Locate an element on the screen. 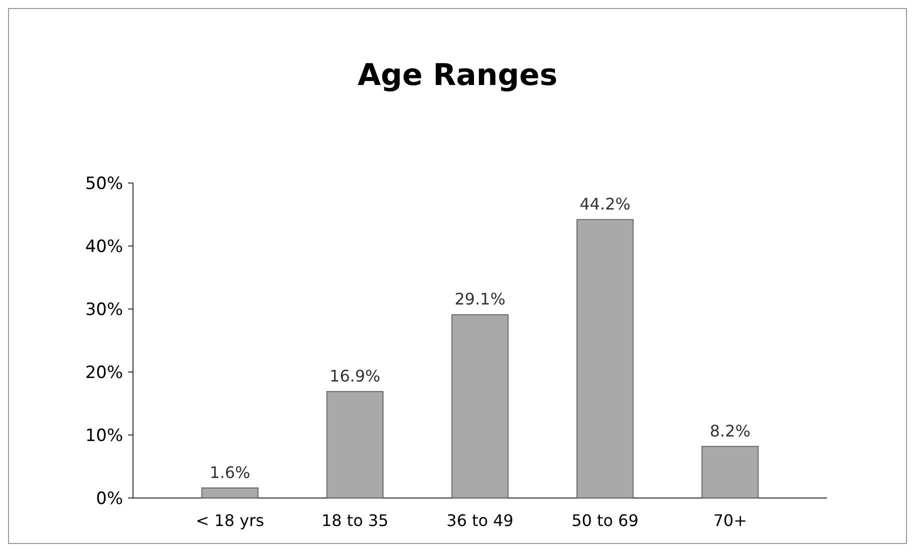 The height and width of the screenshot is (552, 915). y-tick-label: 20% is located at coordinates (104, 372).